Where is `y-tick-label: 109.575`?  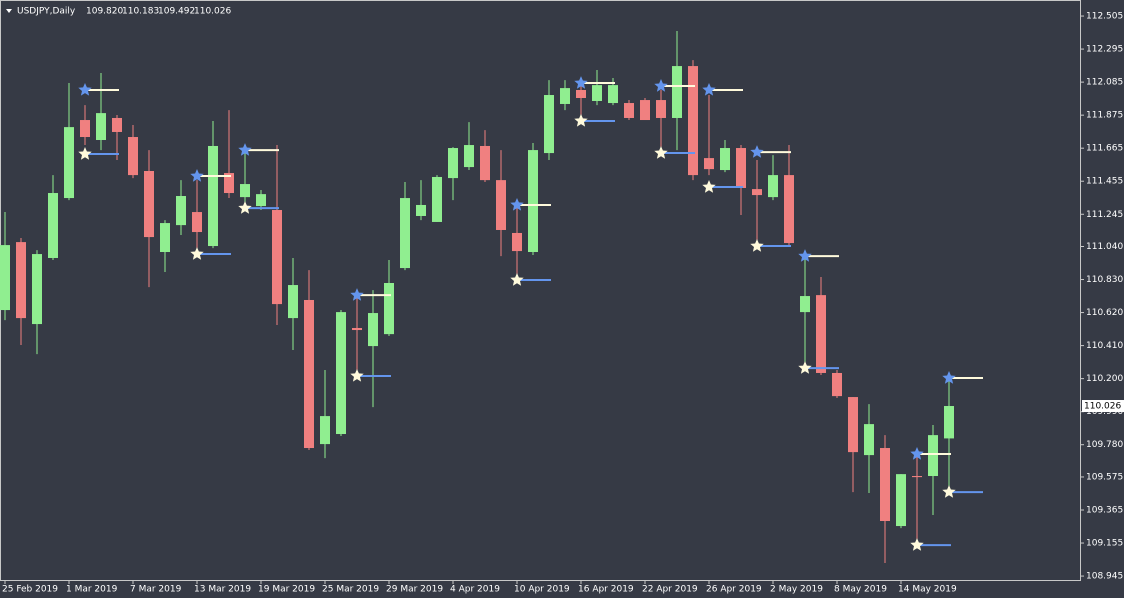
y-tick-label: 109.575 is located at coordinates (1104, 477).